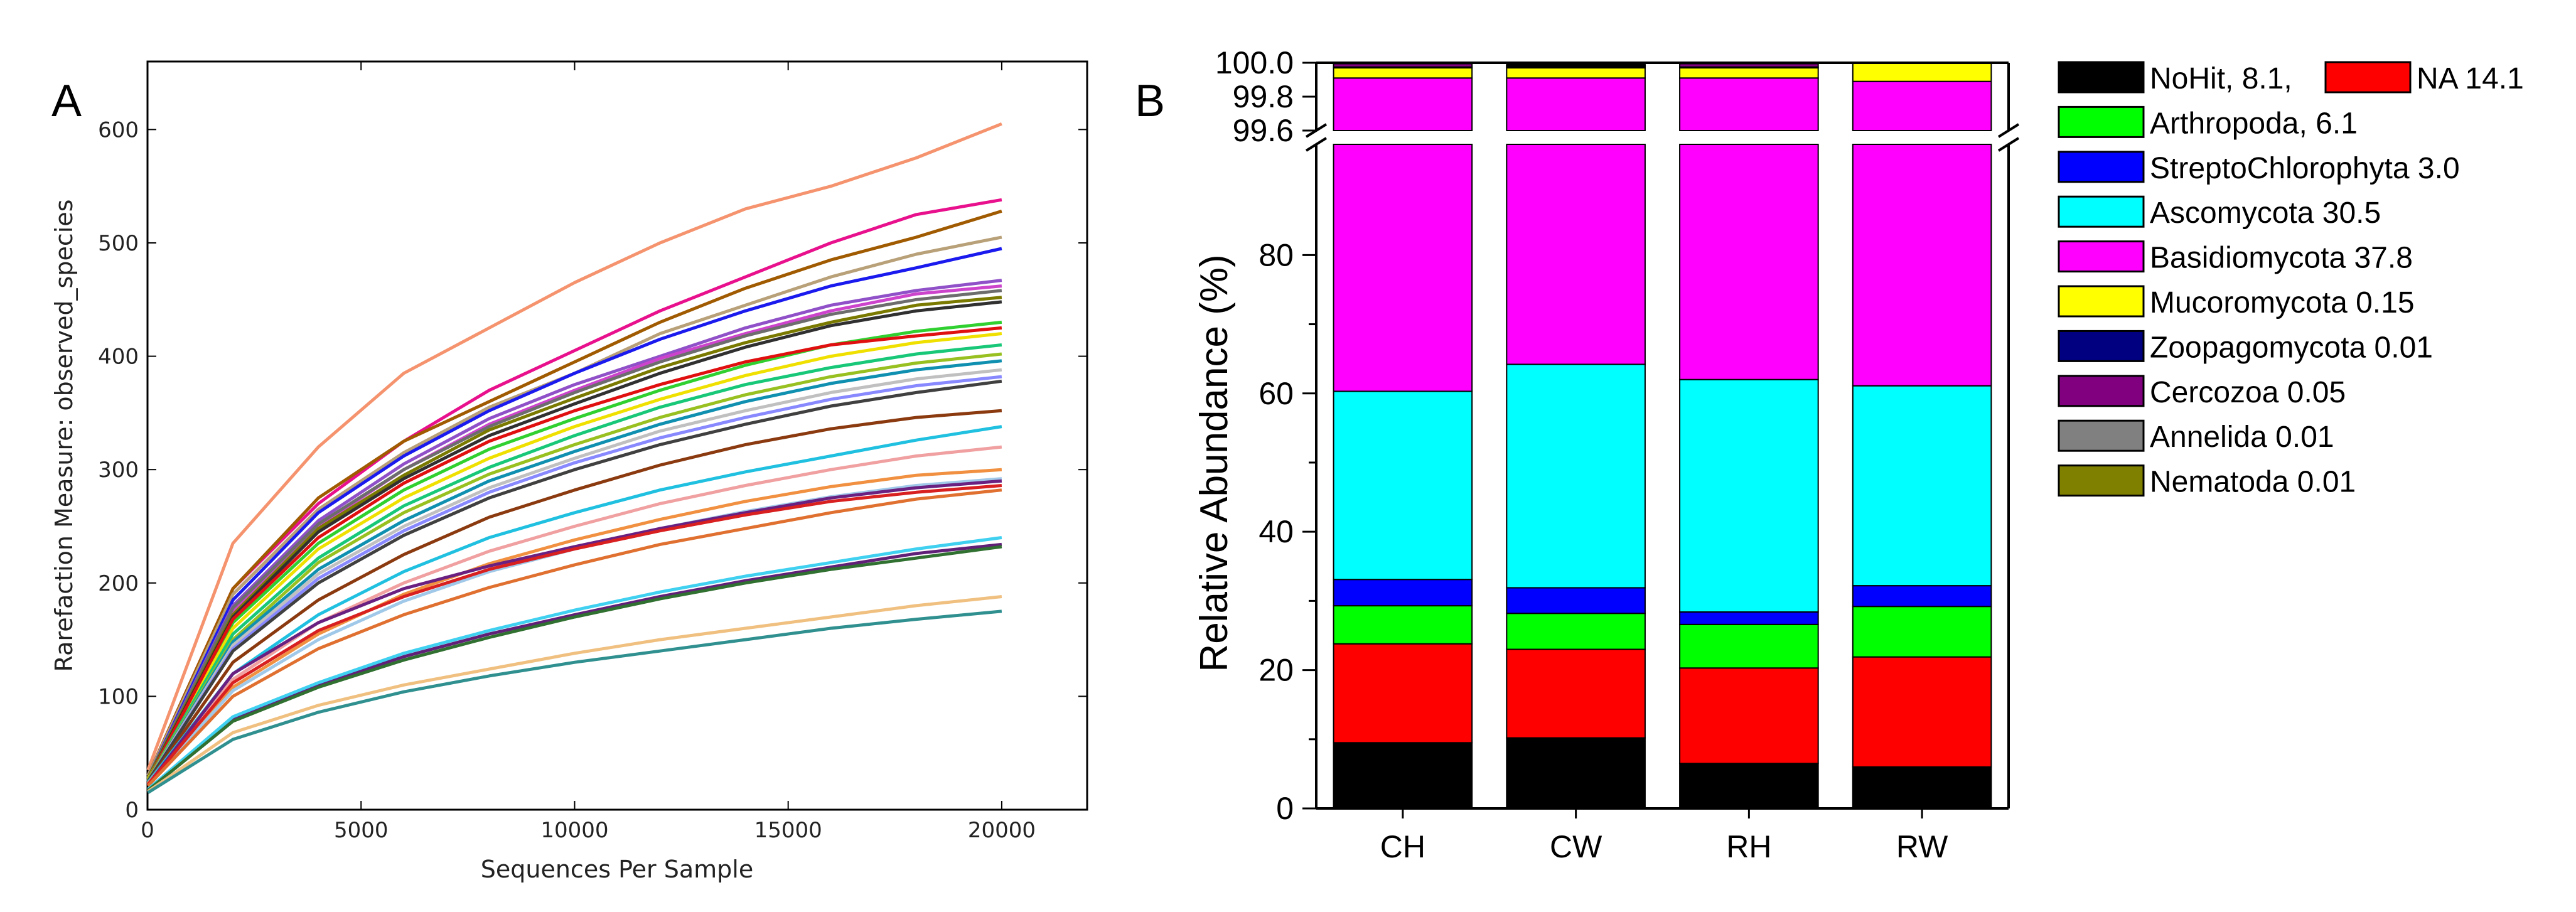 The width and height of the screenshot is (2576, 912). What do you see at coordinates (118, 697) in the screenshot?
I see `y-tick-label: 100` at bounding box center [118, 697].